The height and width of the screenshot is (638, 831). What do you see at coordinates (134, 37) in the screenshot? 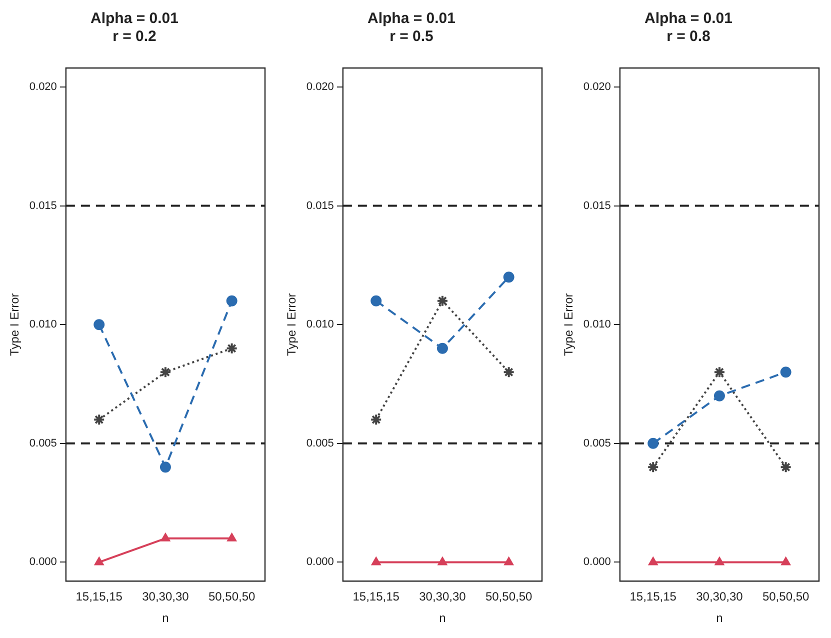
I see `chart-subtitle: r = 0.2` at bounding box center [134, 37].